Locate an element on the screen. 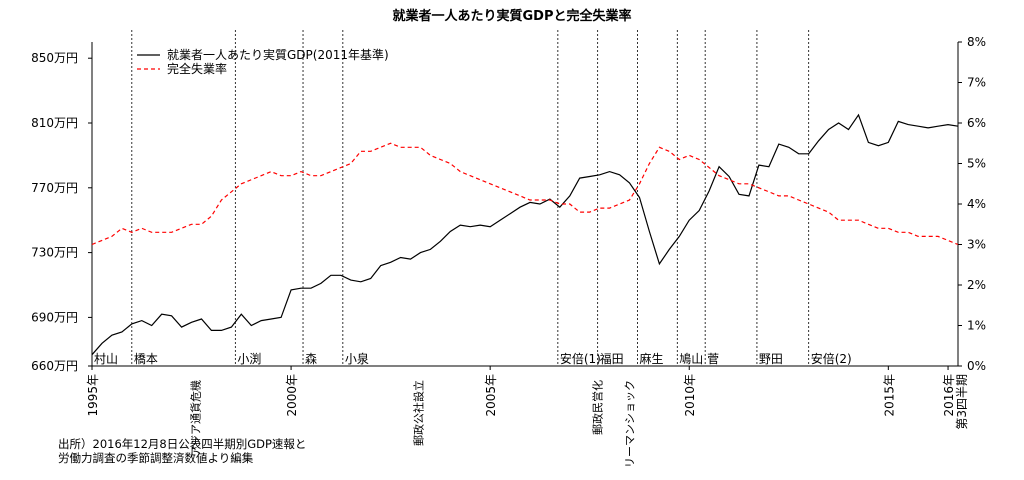 Image resolution: width=1024 pixels, height=480 pixels. cabinet-label: 安倍(2) is located at coordinates (831, 358).